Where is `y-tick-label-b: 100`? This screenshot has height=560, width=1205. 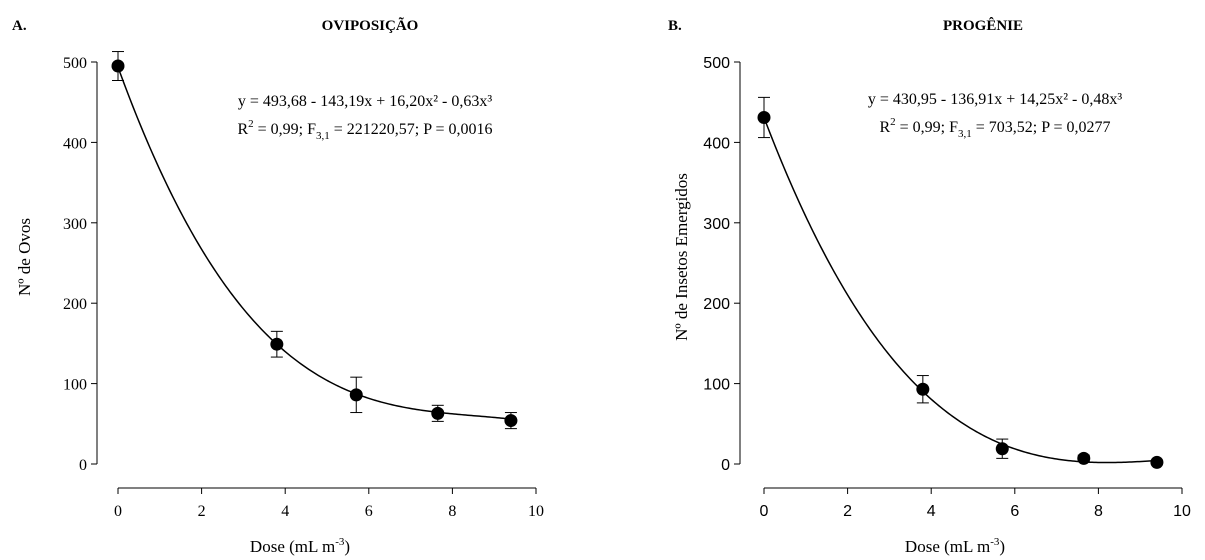
y-tick-label-b: 100 is located at coordinates (716, 385).